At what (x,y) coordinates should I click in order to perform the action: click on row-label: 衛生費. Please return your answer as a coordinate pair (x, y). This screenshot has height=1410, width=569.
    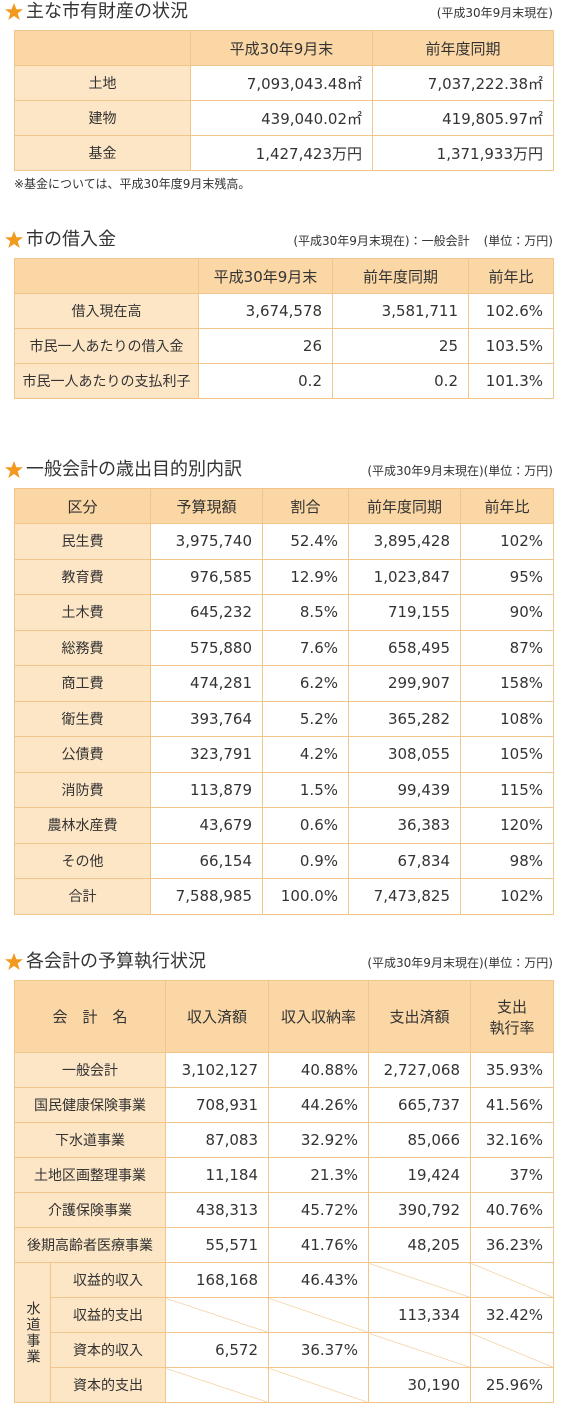
    Looking at the image, I should click on (82, 718).